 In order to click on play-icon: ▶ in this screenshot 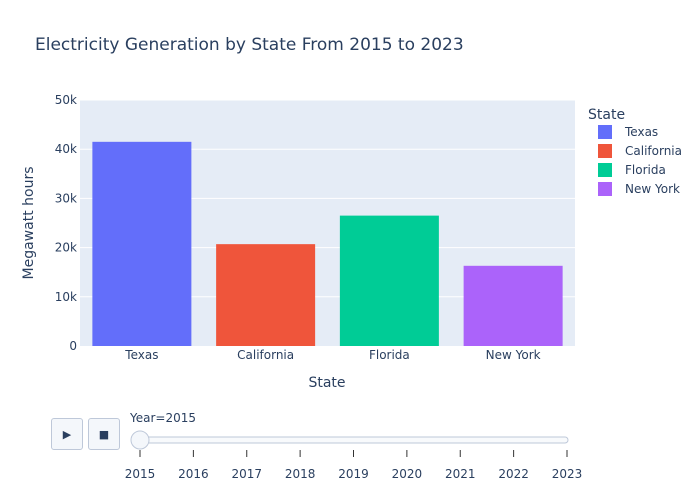, I will do `click(67, 434)`.